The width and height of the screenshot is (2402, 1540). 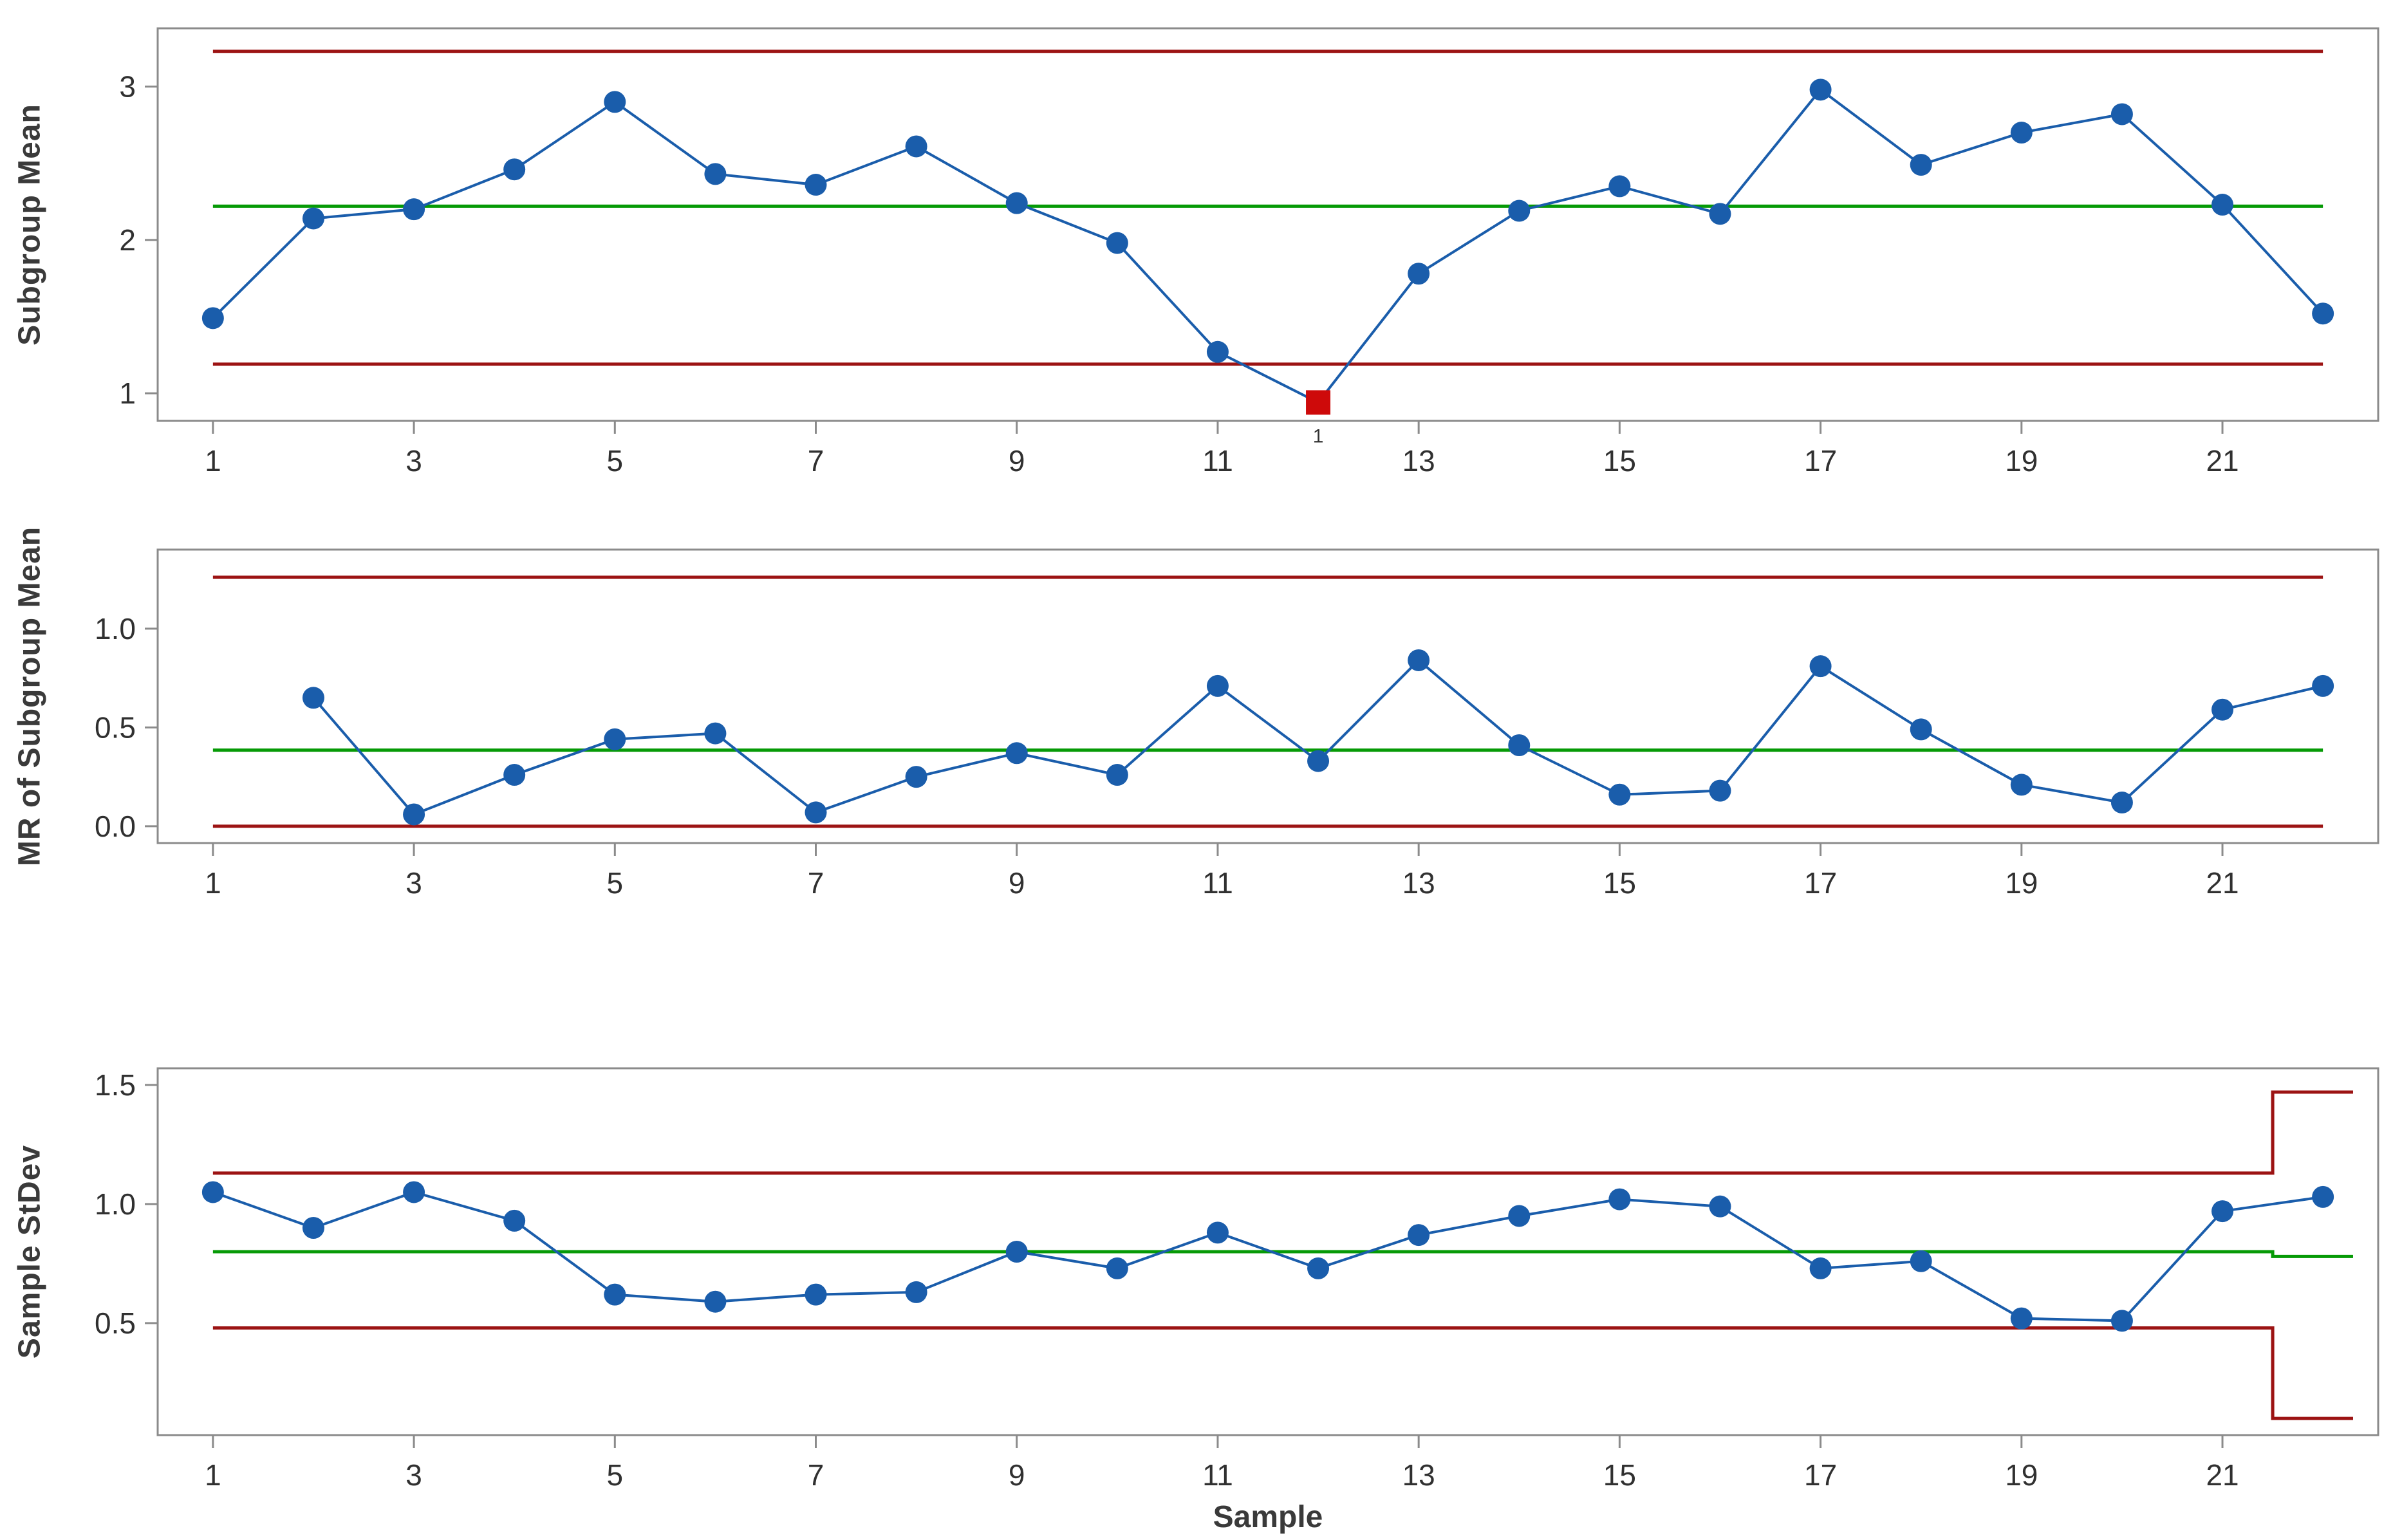 What do you see at coordinates (128, 393) in the screenshot?
I see `y-tick-label: 1` at bounding box center [128, 393].